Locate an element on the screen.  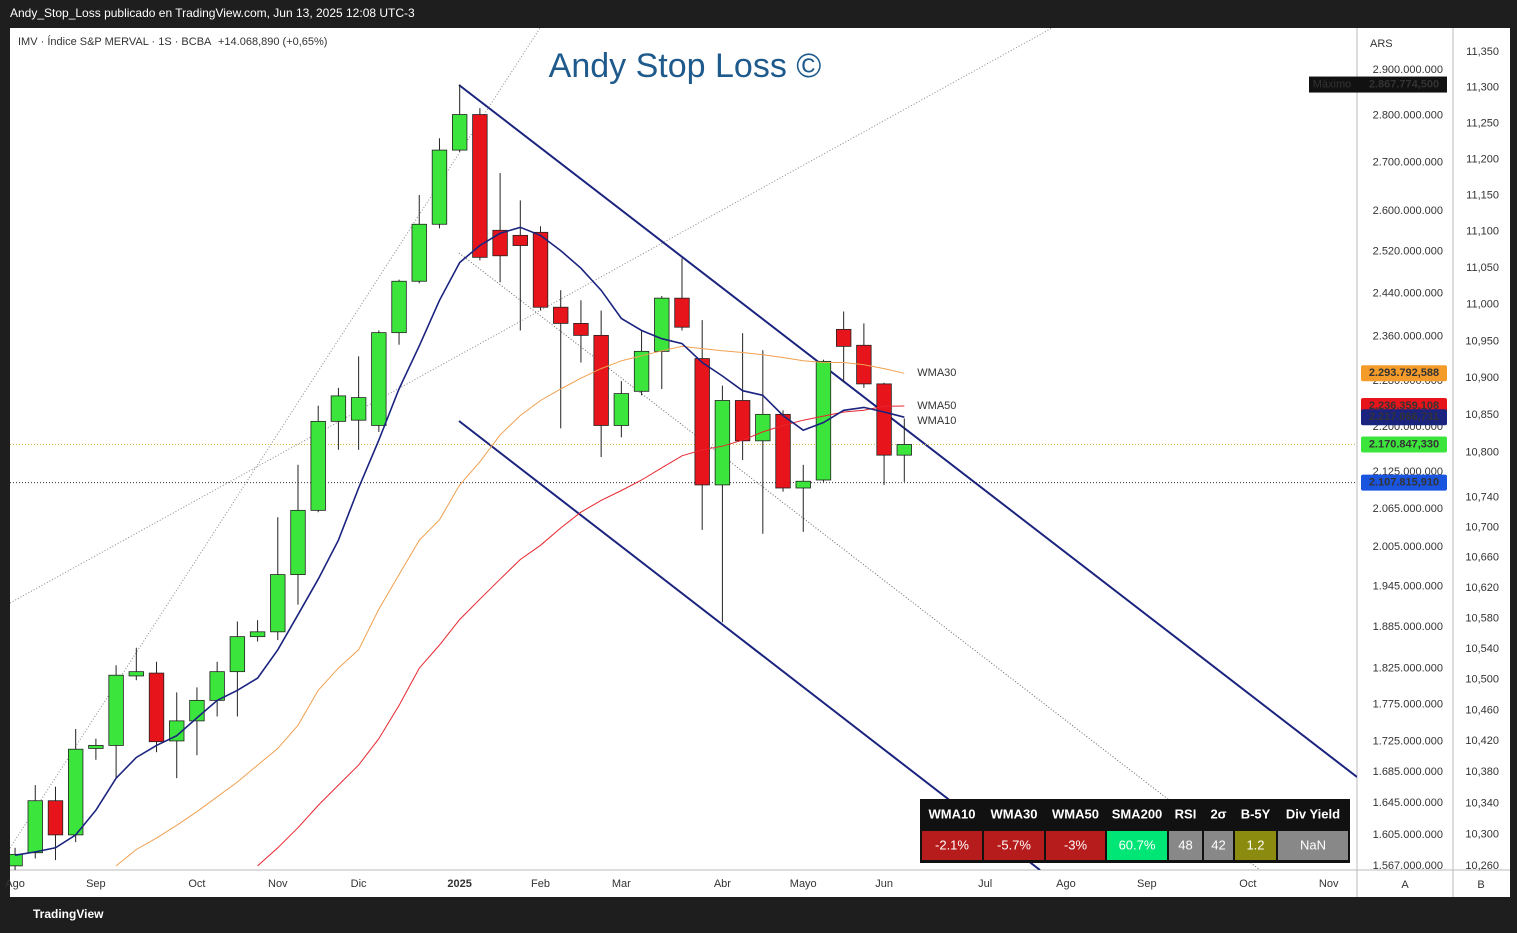
max-marker-label: 2.867.774,500 is located at coordinates (1404, 84).